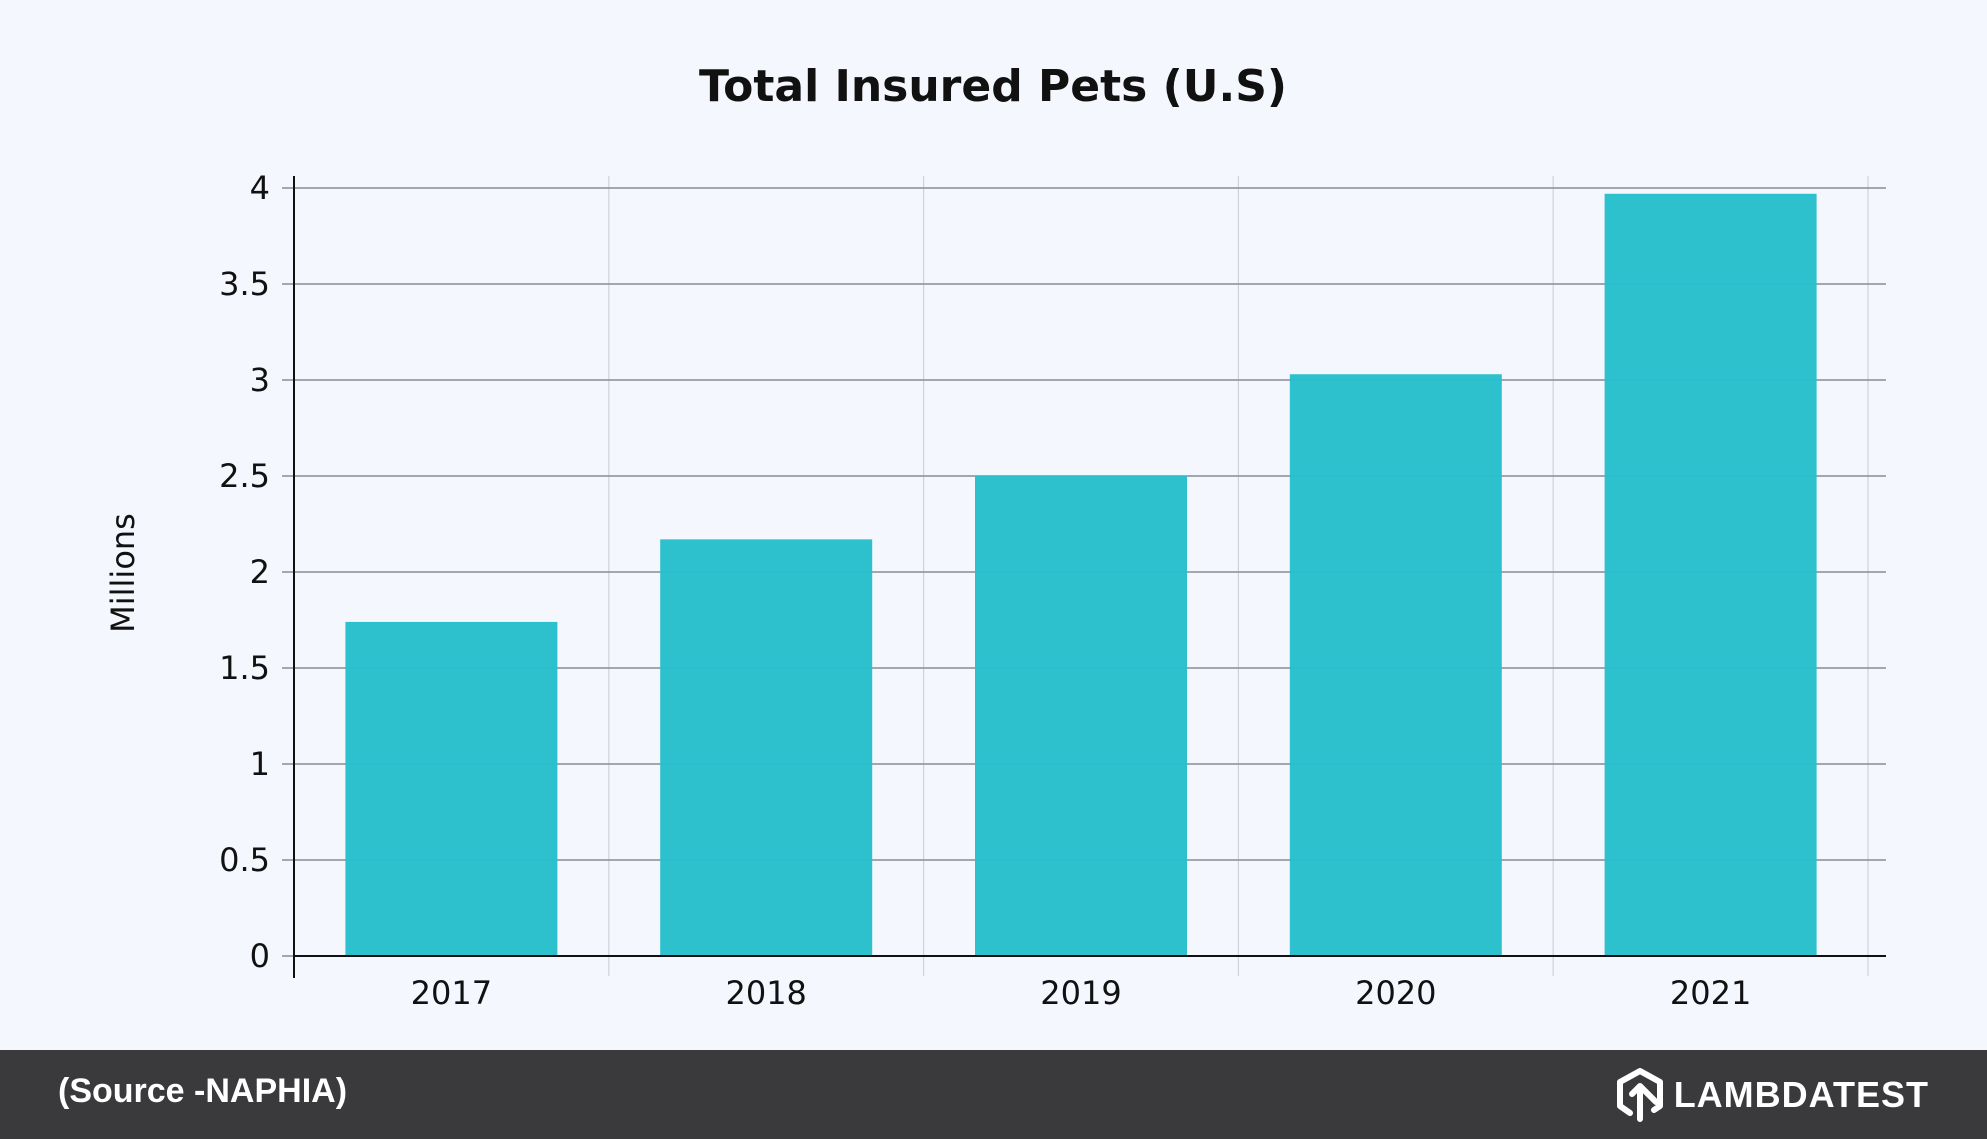 The height and width of the screenshot is (1139, 1987). I want to click on y-axis-label: Millions, so click(123, 573).